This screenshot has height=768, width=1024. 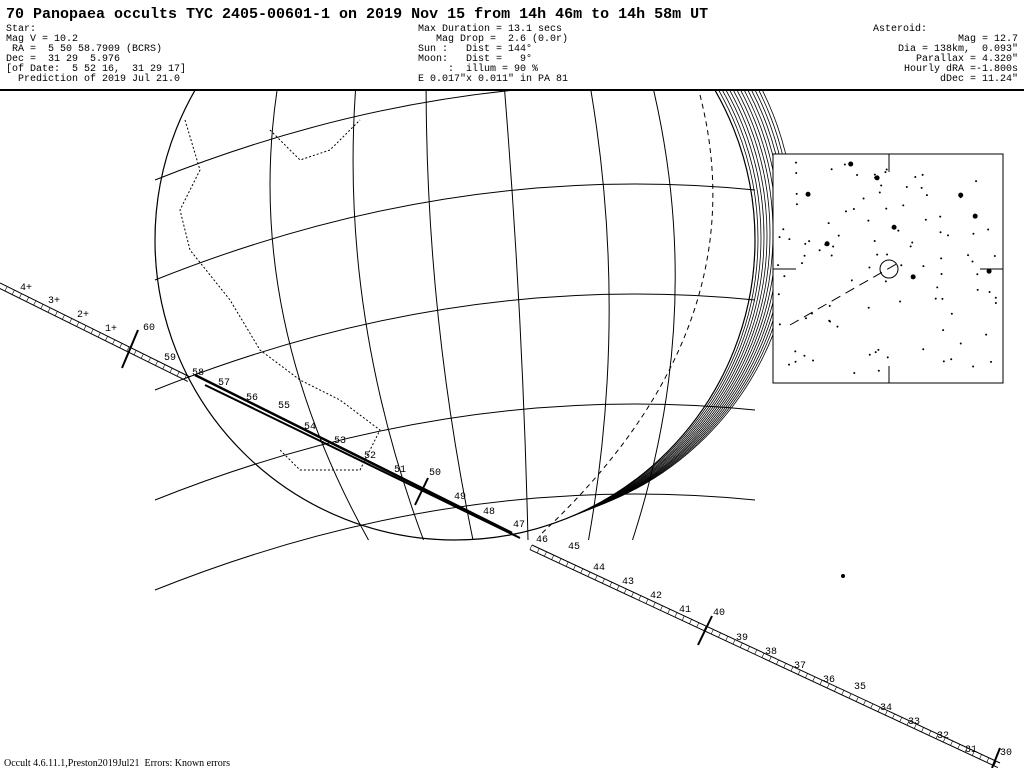 I want to click on terminator, so click(x=626, y=315).